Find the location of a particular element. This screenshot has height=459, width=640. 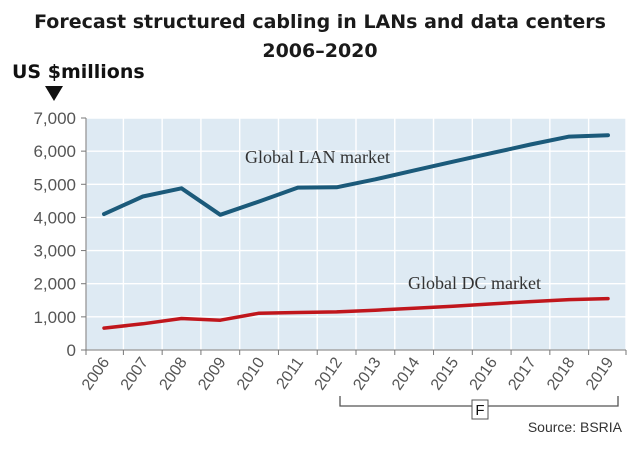

y-axis-label: US $millions is located at coordinates (78, 72).